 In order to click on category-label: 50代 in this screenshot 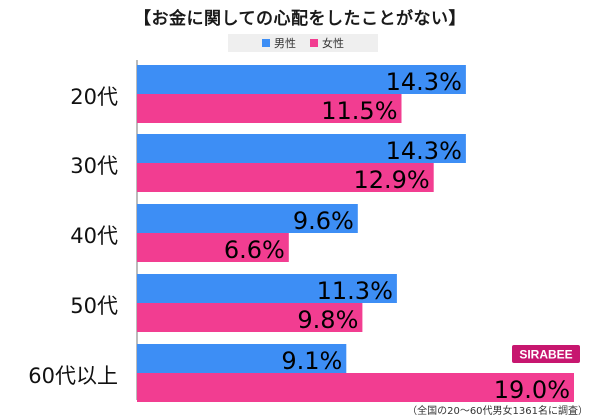, I will do `click(94, 306)`.